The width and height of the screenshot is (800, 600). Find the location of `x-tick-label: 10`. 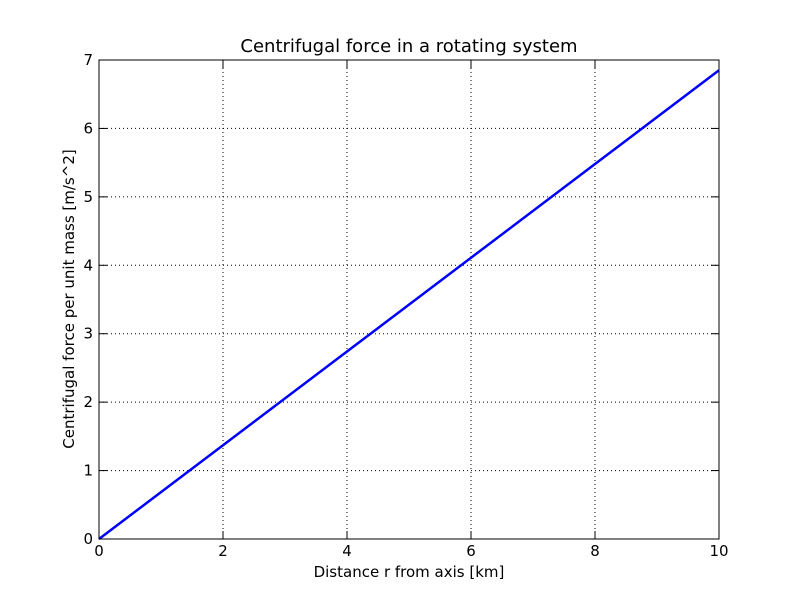

x-tick-label: 10 is located at coordinates (718, 551).